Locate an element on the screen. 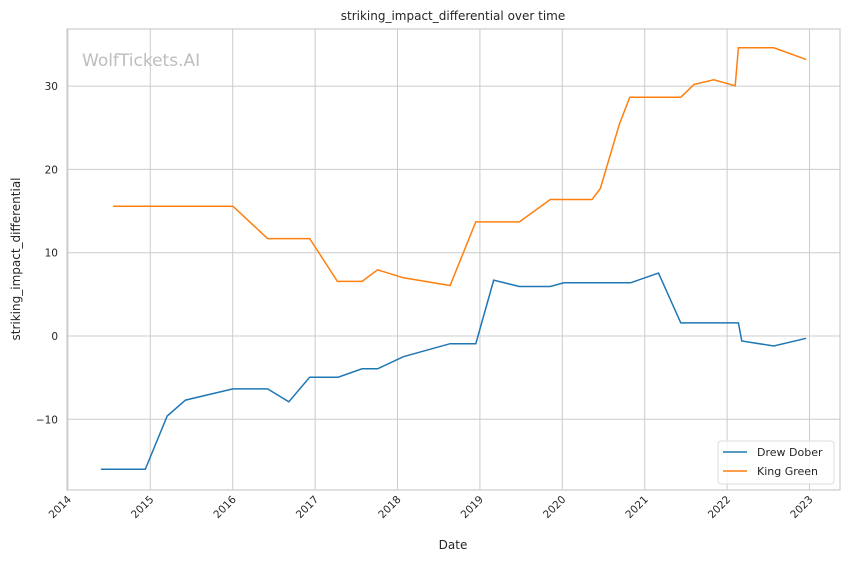 This screenshot has height=561, width=850. legend-label-king-green: King Green is located at coordinates (787, 471).